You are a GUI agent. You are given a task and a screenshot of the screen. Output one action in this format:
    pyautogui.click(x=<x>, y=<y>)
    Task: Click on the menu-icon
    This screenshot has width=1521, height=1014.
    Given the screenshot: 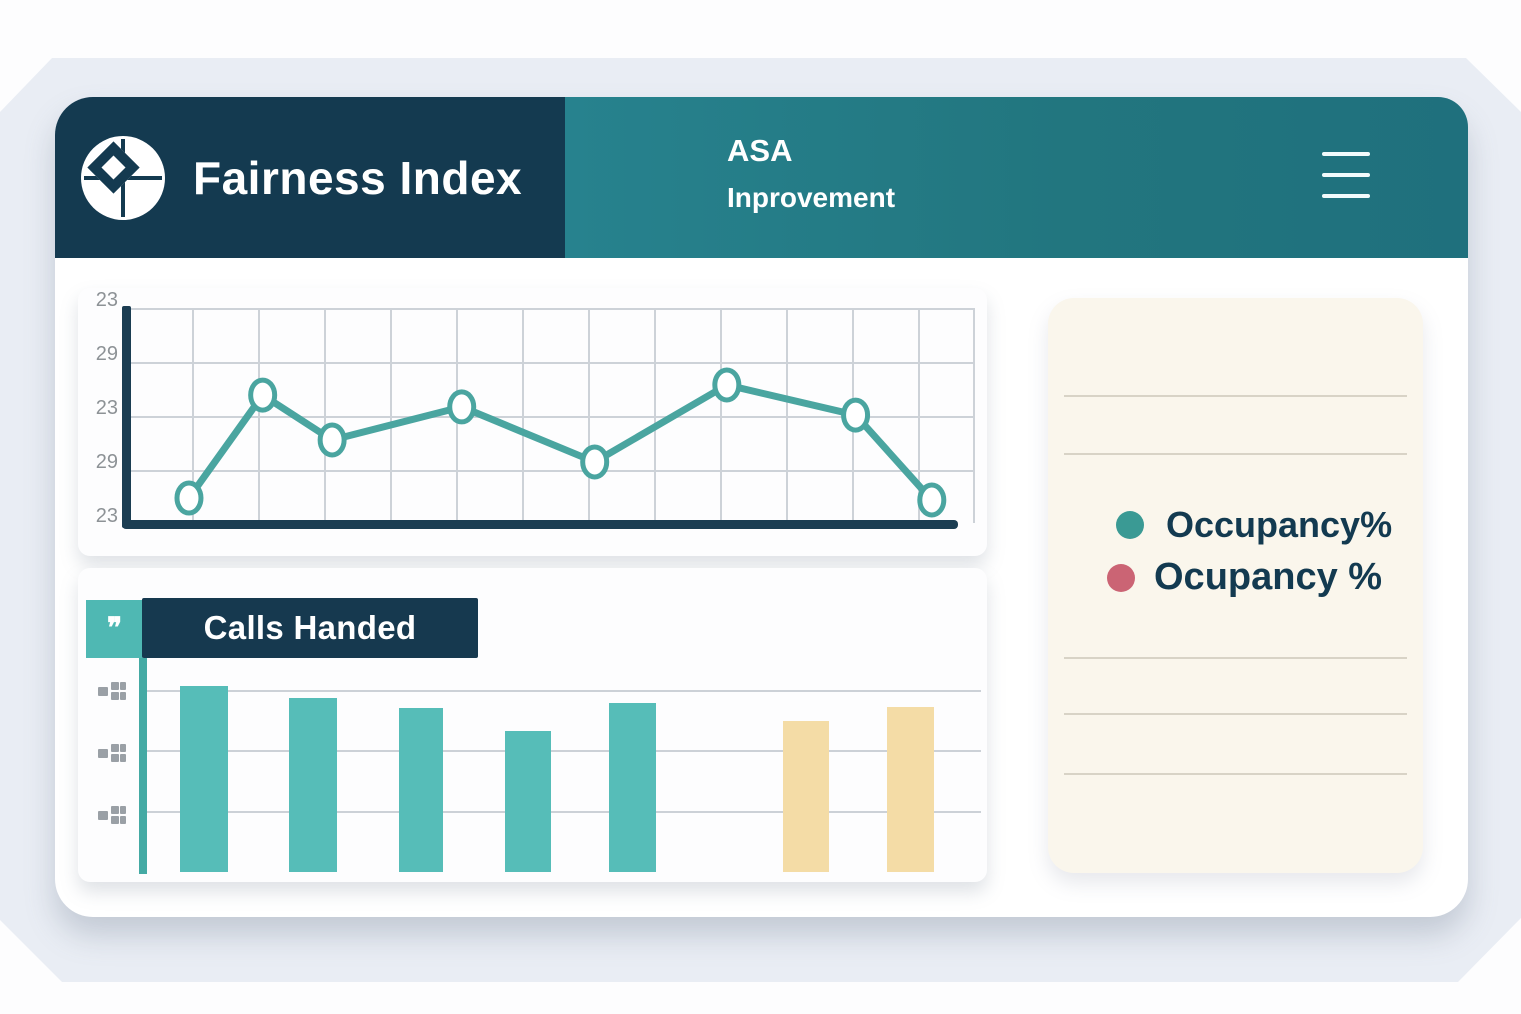 What is the action you would take?
    pyautogui.click(x=1347, y=176)
    